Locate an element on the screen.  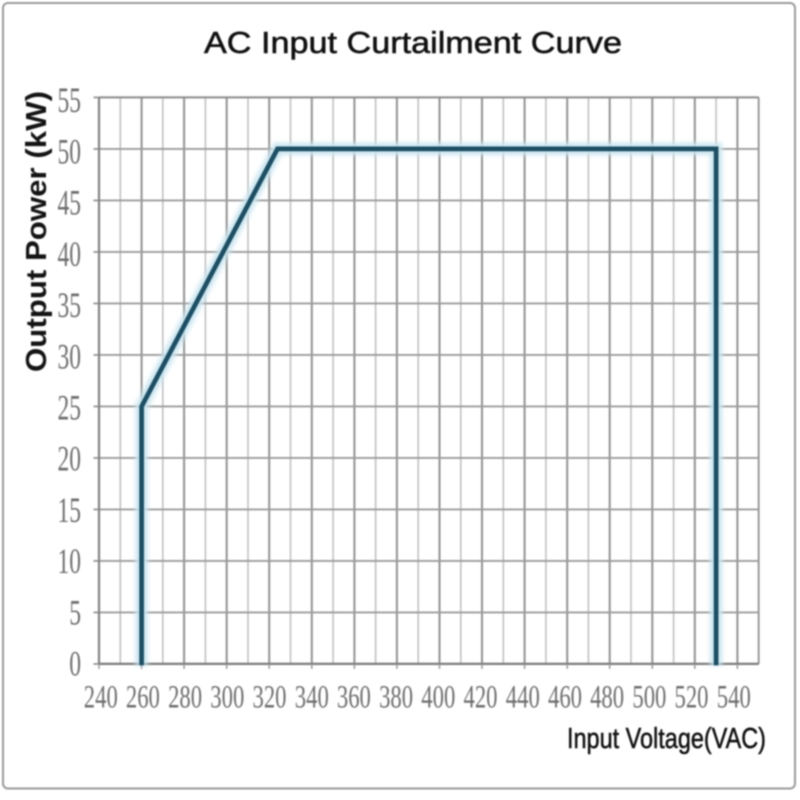
svg-text: 25 is located at coordinates (70, 408).